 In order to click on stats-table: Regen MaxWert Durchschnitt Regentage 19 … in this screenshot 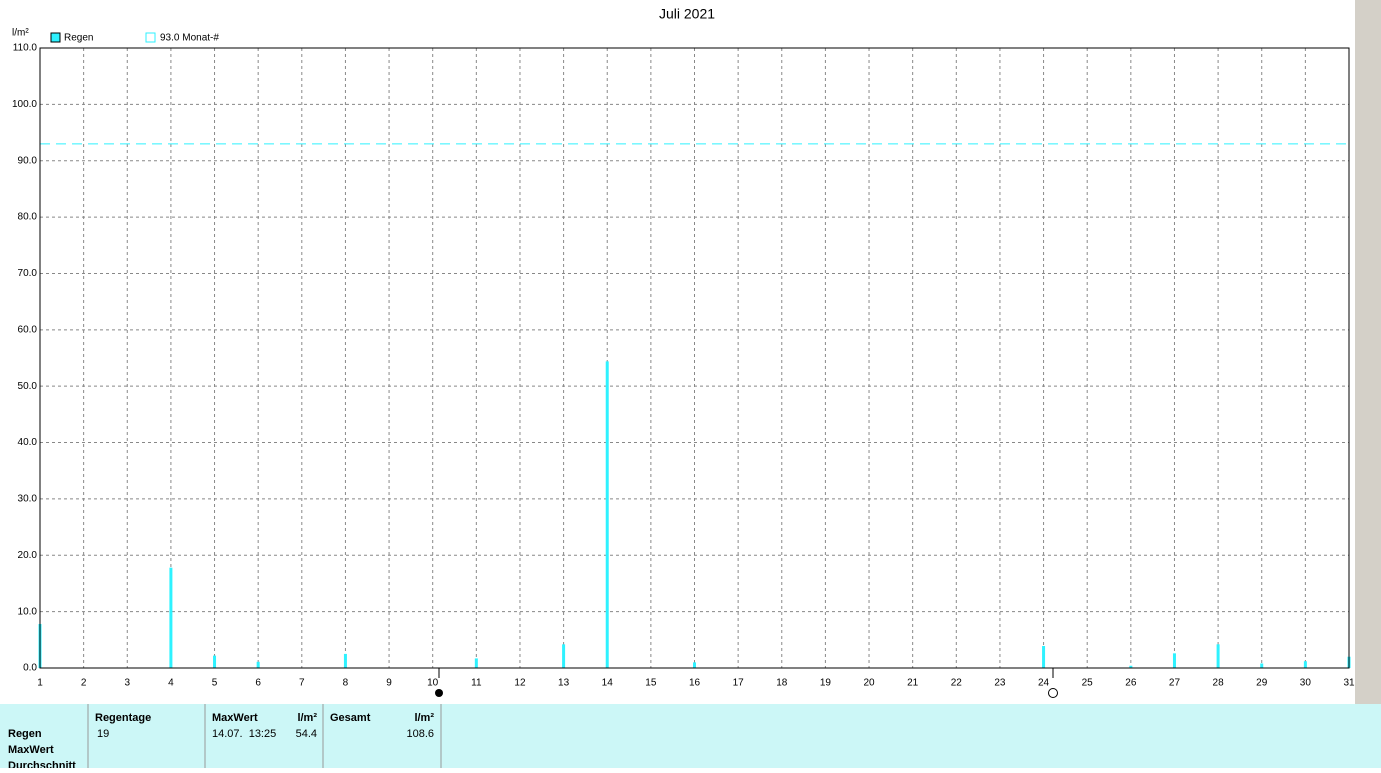, I will do `click(690, 738)`.